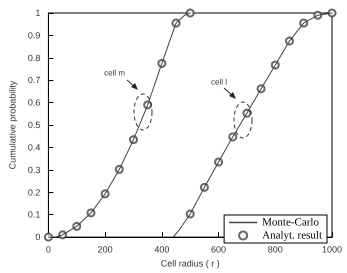 The image size is (347, 273). What do you see at coordinates (292, 236) in the screenshot?
I see `legend-label: Analyt. result` at bounding box center [292, 236].